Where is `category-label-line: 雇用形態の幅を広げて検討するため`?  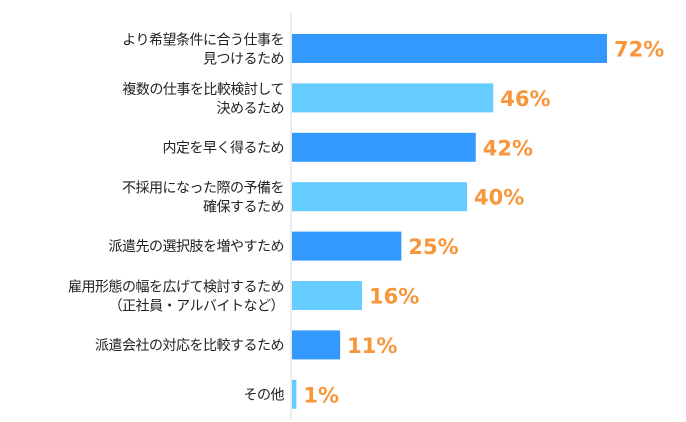 category-label-line: 雇用形態の幅を広げて検討するため is located at coordinates (176, 287).